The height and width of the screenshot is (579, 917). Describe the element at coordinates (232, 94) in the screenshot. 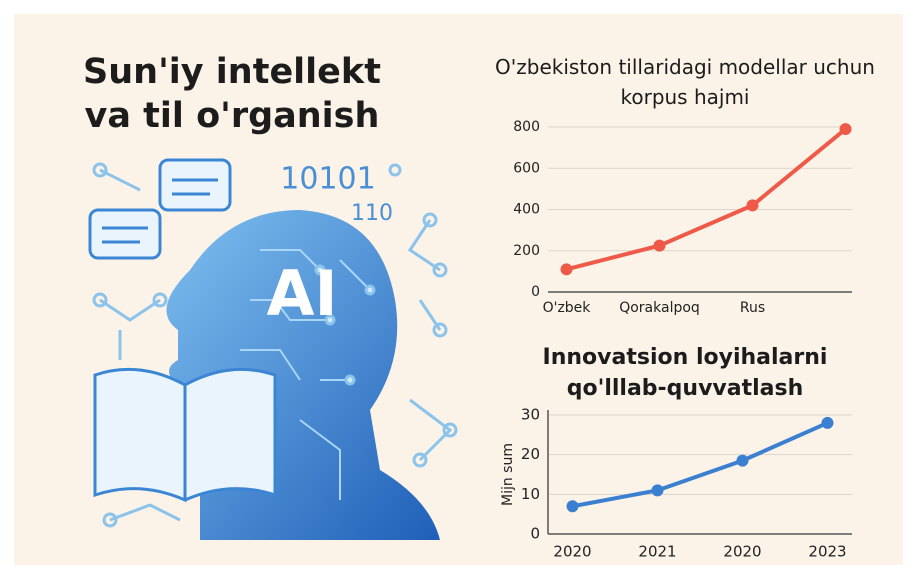

I see `main-title: Sun'iy intellekt va til o'rganish` at that location.